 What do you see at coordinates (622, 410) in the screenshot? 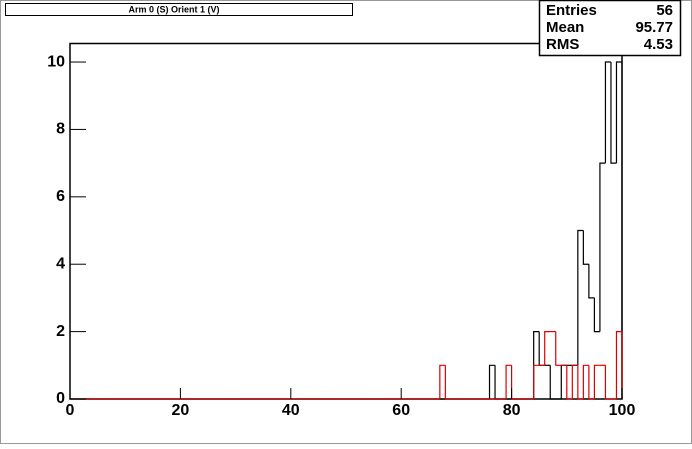
I see `x-tick-label: 100` at bounding box center [622, 410].